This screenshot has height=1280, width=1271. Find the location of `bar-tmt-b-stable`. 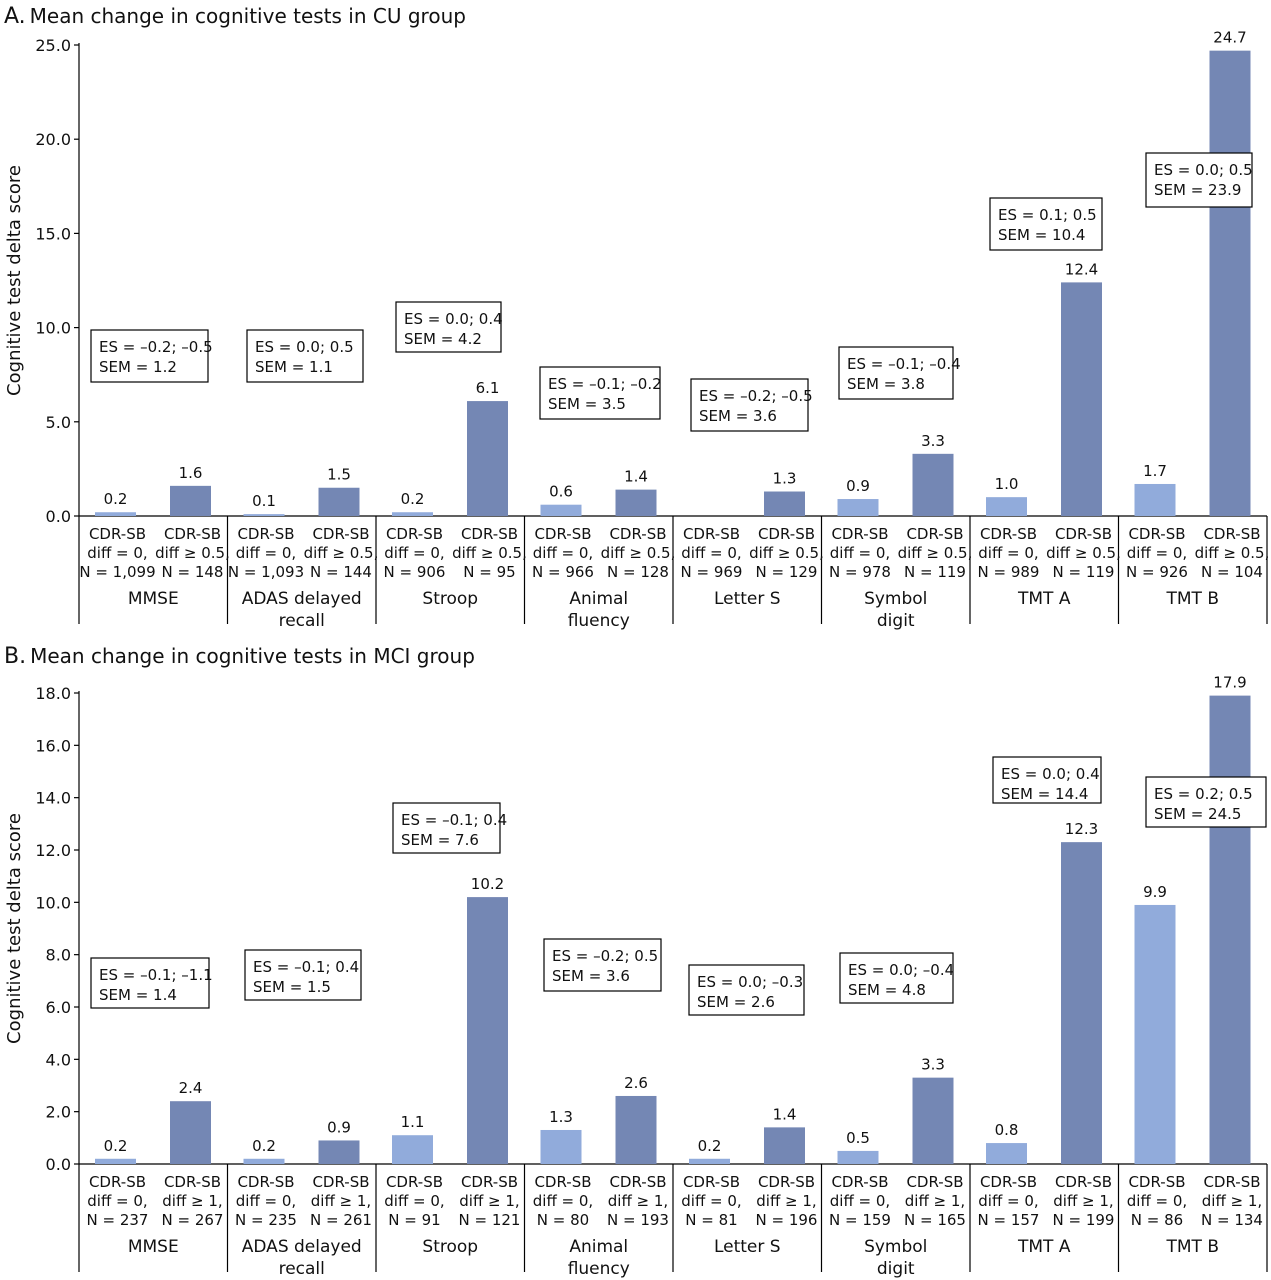

bar-tmt-b-stable is located at coordinates (1155, 1034).